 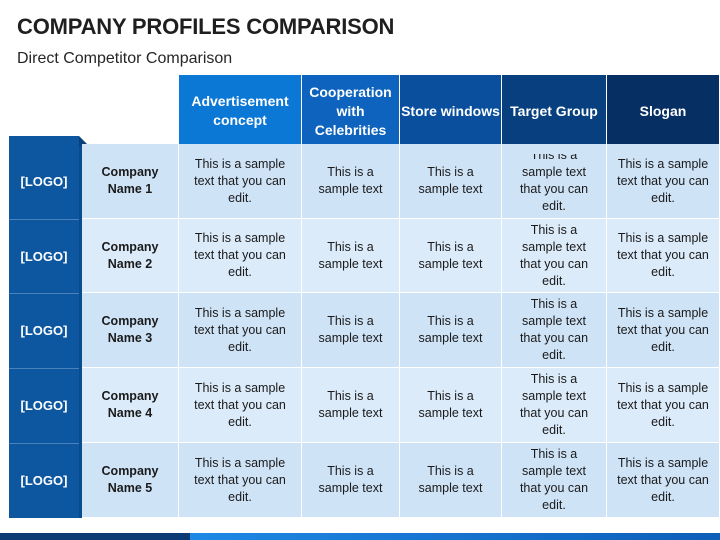 What do you see at coordinates (44, 480) in the screenshot?
I see `logo-placeholder-5: [LOGO]` at bounding box center [44, 480].